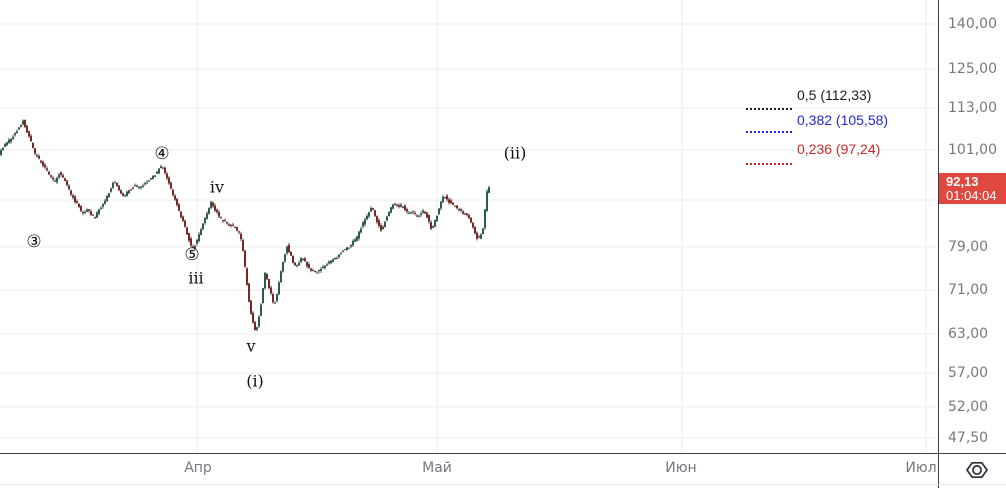 This screenshot has width=1006, height=488. What do you see at coordinates (196, 278) in the screenshot?
I see `wave-label: iii` at bounding box center [196, 278].